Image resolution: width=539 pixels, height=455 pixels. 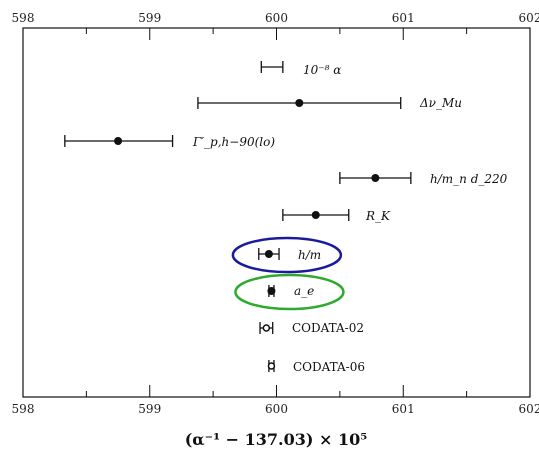 What do you see at coordinates (276, 439) in the screenshot?
I see `x-axis-label: (α⁻¹ − 137.03) × 10⁵` at bounding box center [276, 439].